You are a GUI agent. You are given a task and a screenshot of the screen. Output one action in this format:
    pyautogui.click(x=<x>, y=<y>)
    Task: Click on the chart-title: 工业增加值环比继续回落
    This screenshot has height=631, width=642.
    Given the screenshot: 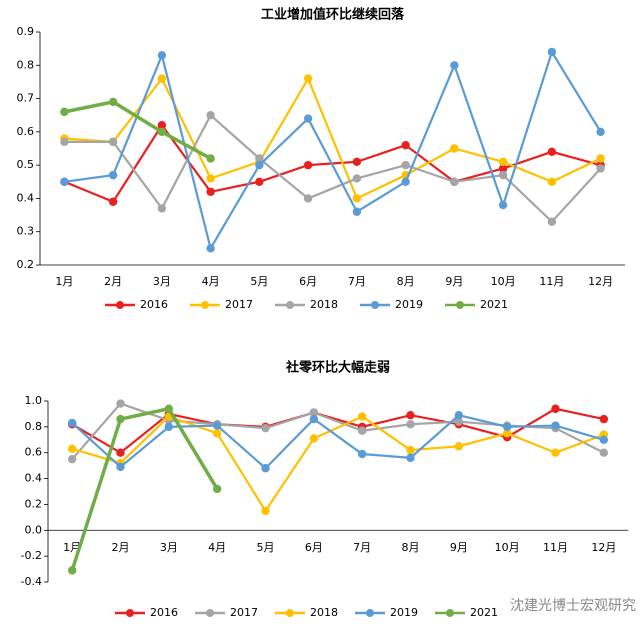 What is the action you would take?
    pyautogui.click(x=333, y=15)
    